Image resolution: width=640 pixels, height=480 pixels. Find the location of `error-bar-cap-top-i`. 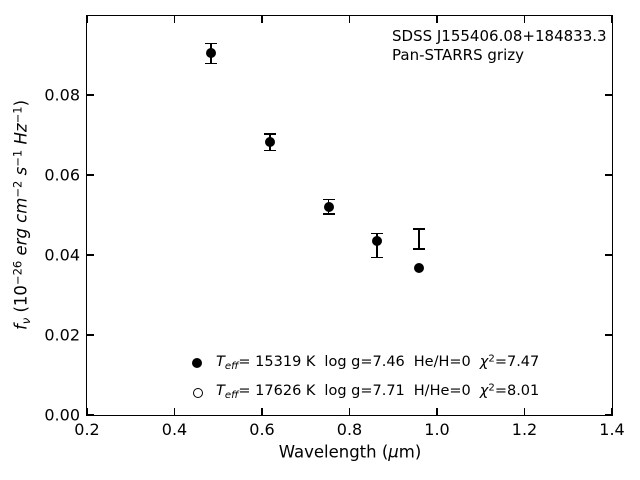

error-bar-cap-top-i is located at coordinates (328, 199).